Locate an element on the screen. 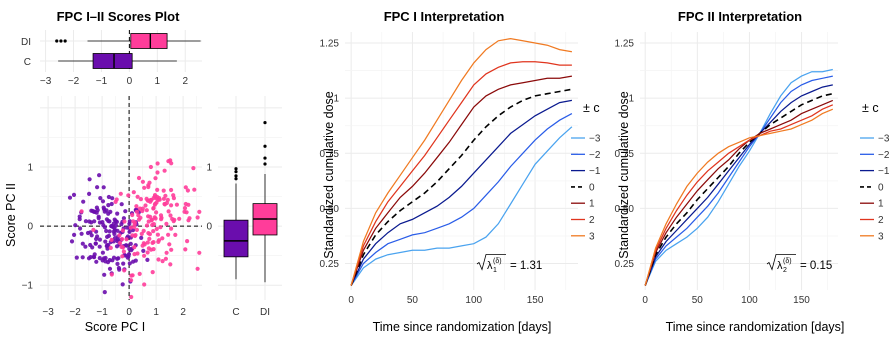  scatter-x-axis-label: Score PC I is located at coordinates (115, 327).